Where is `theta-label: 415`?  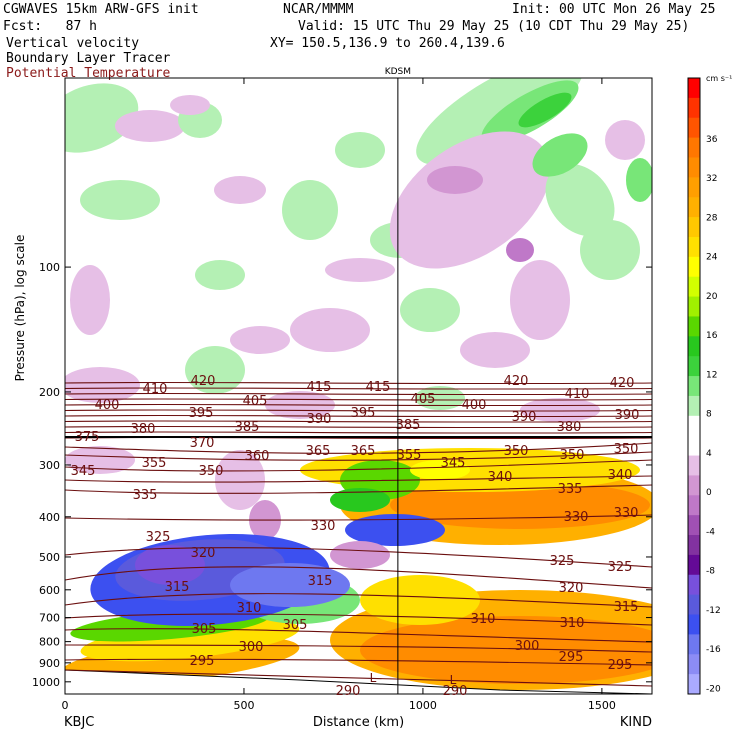 theta-label: 415 is located at coordinates (378, 387).